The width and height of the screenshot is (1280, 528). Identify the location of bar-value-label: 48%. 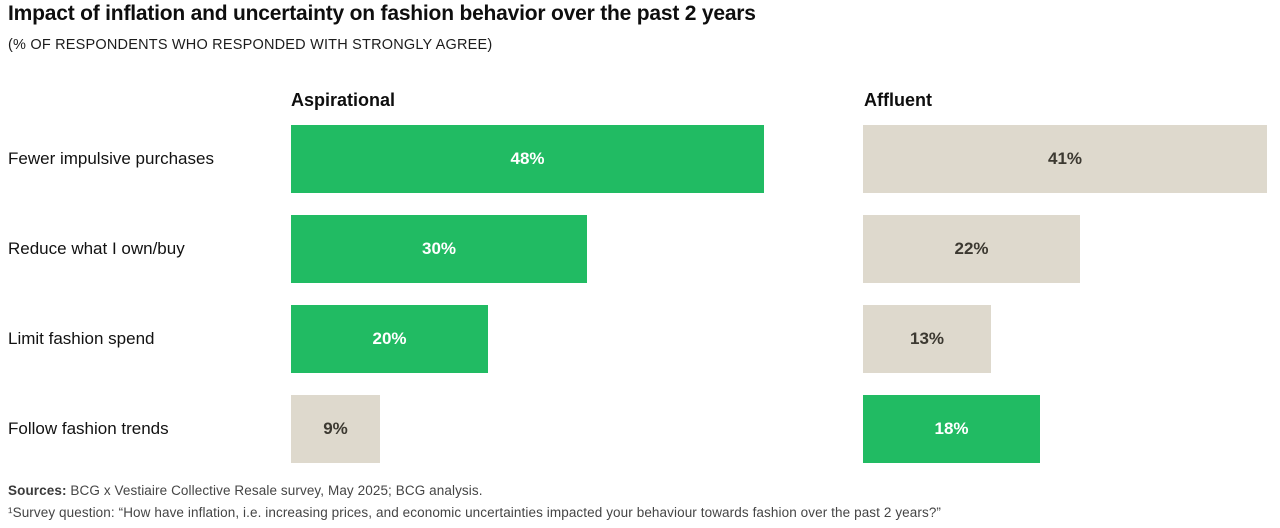
(527, 158).